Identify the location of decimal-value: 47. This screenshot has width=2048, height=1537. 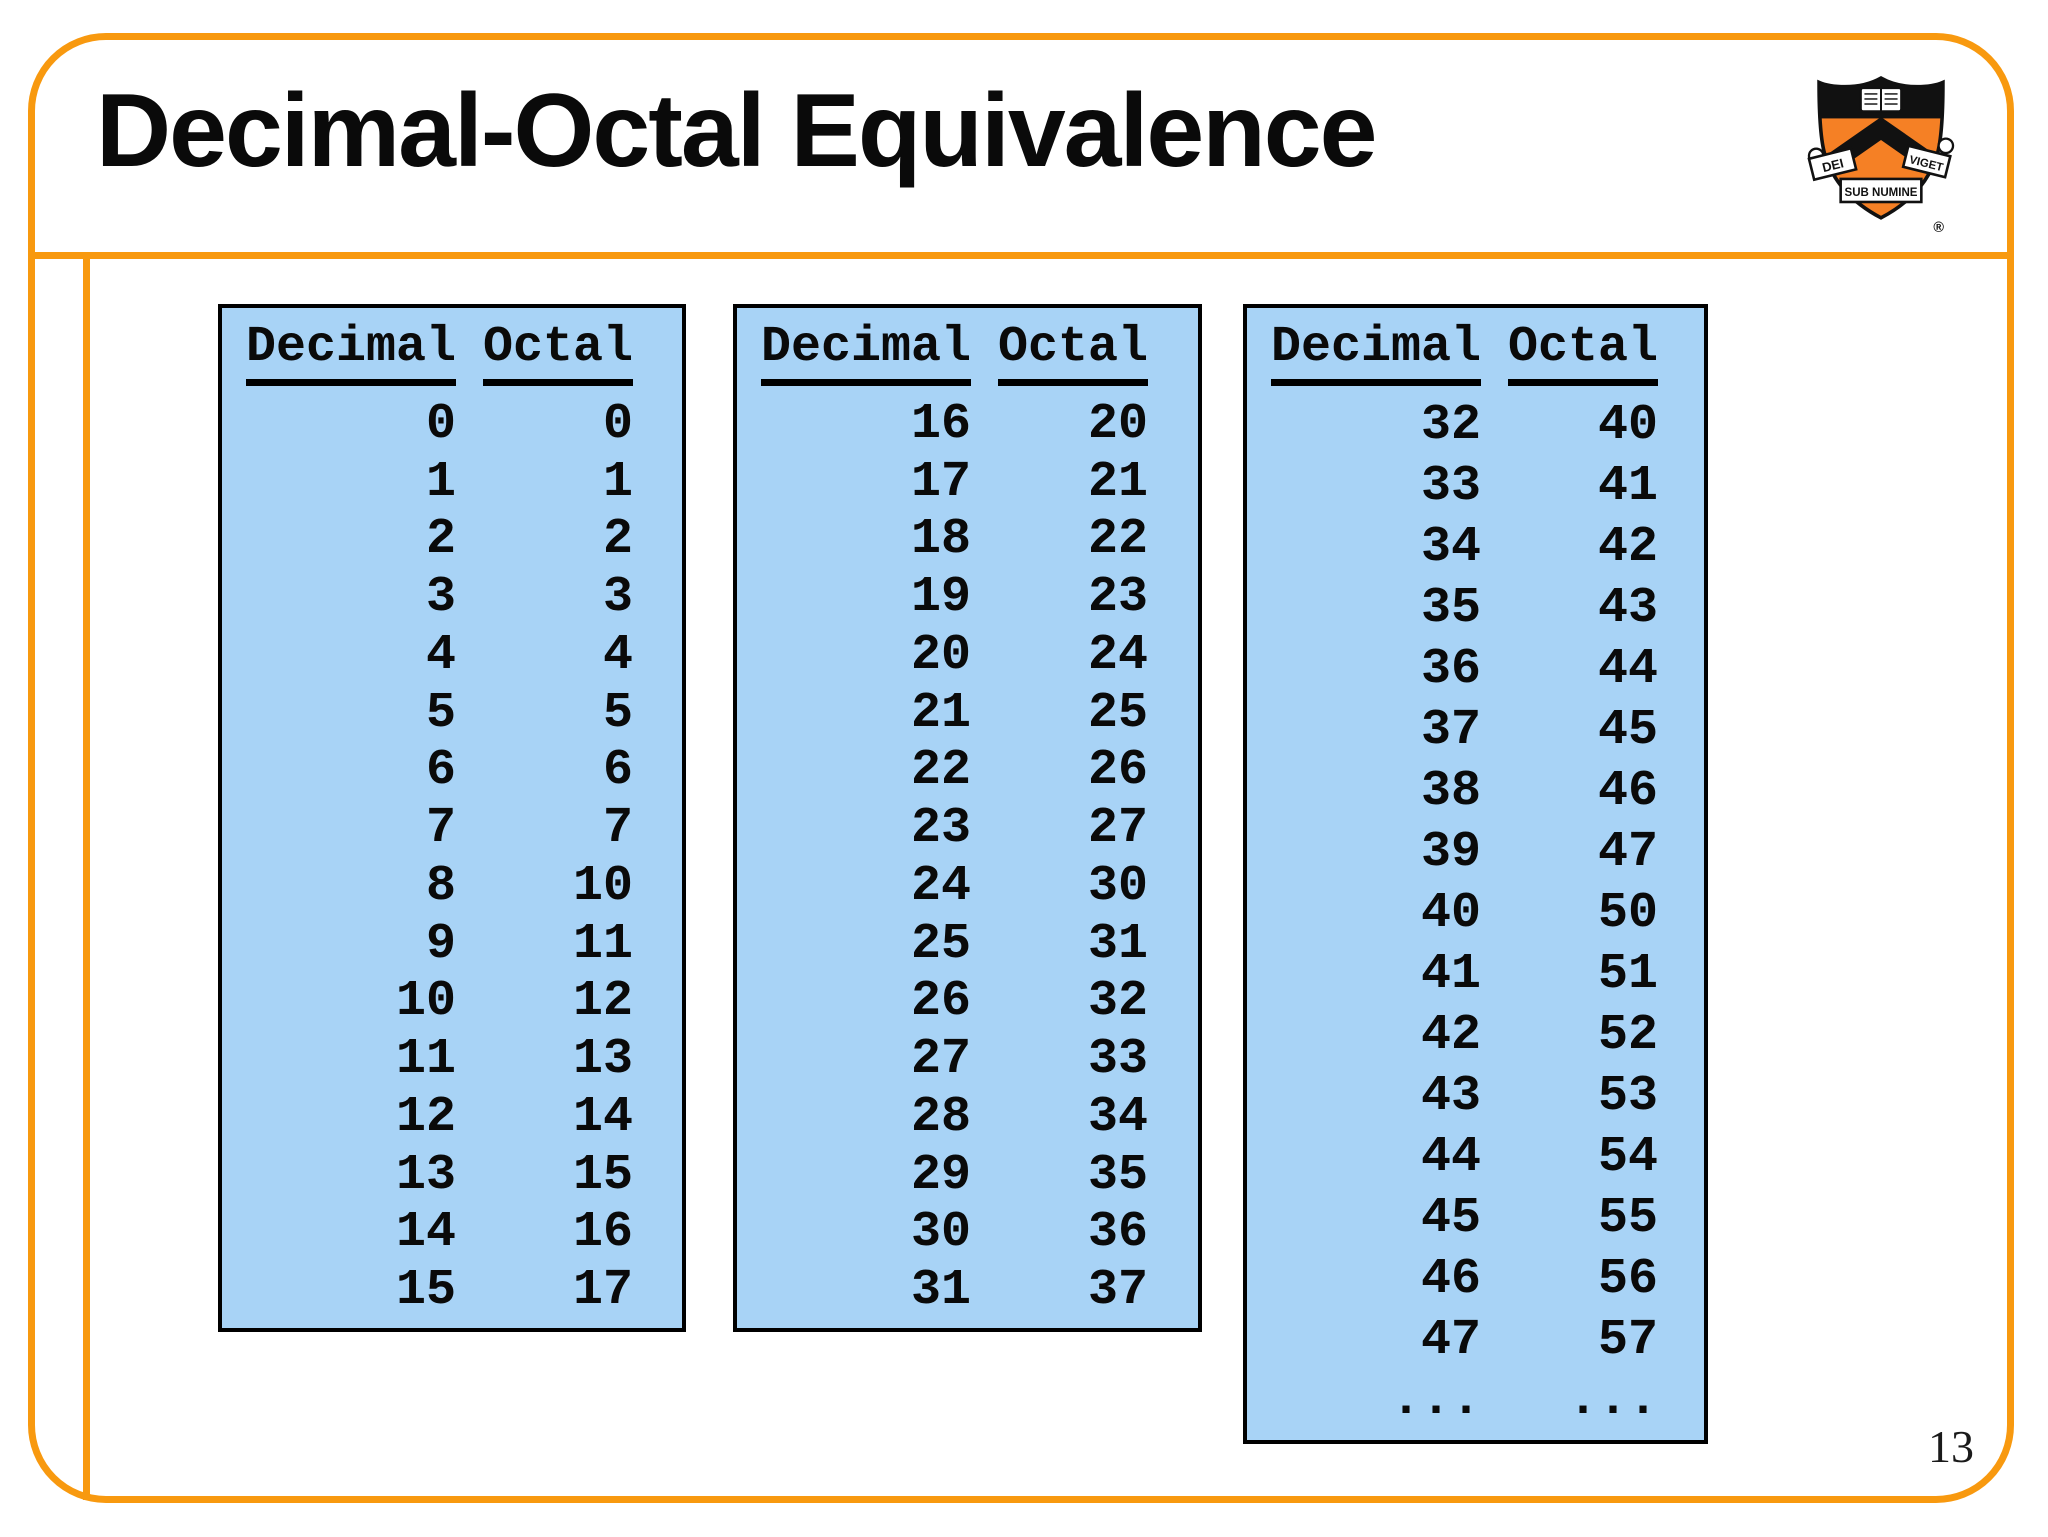
(1450, 1340).